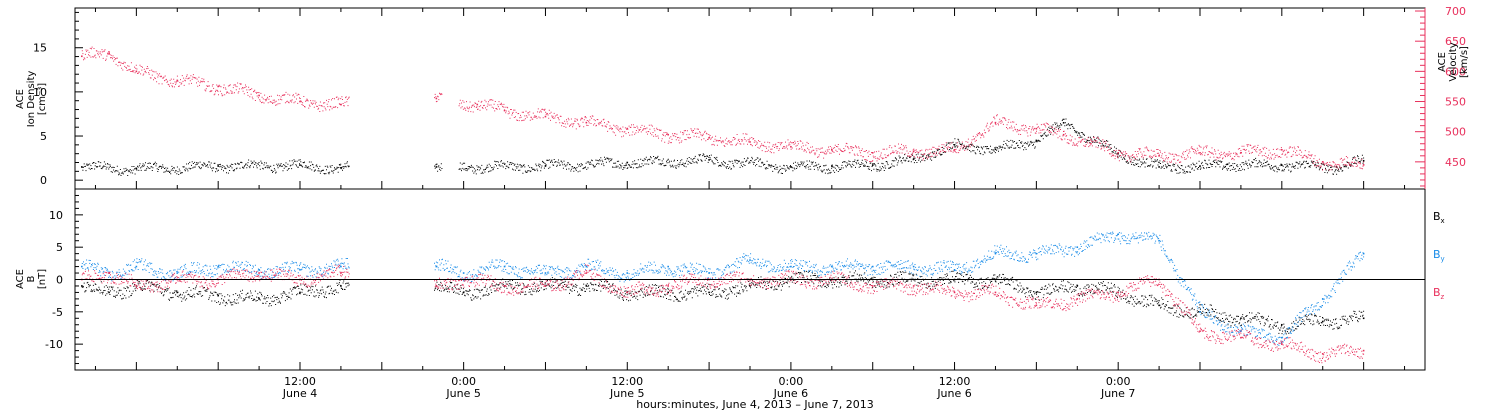  I want to click on x-tick-date-1: June 5, so click(462, 393).